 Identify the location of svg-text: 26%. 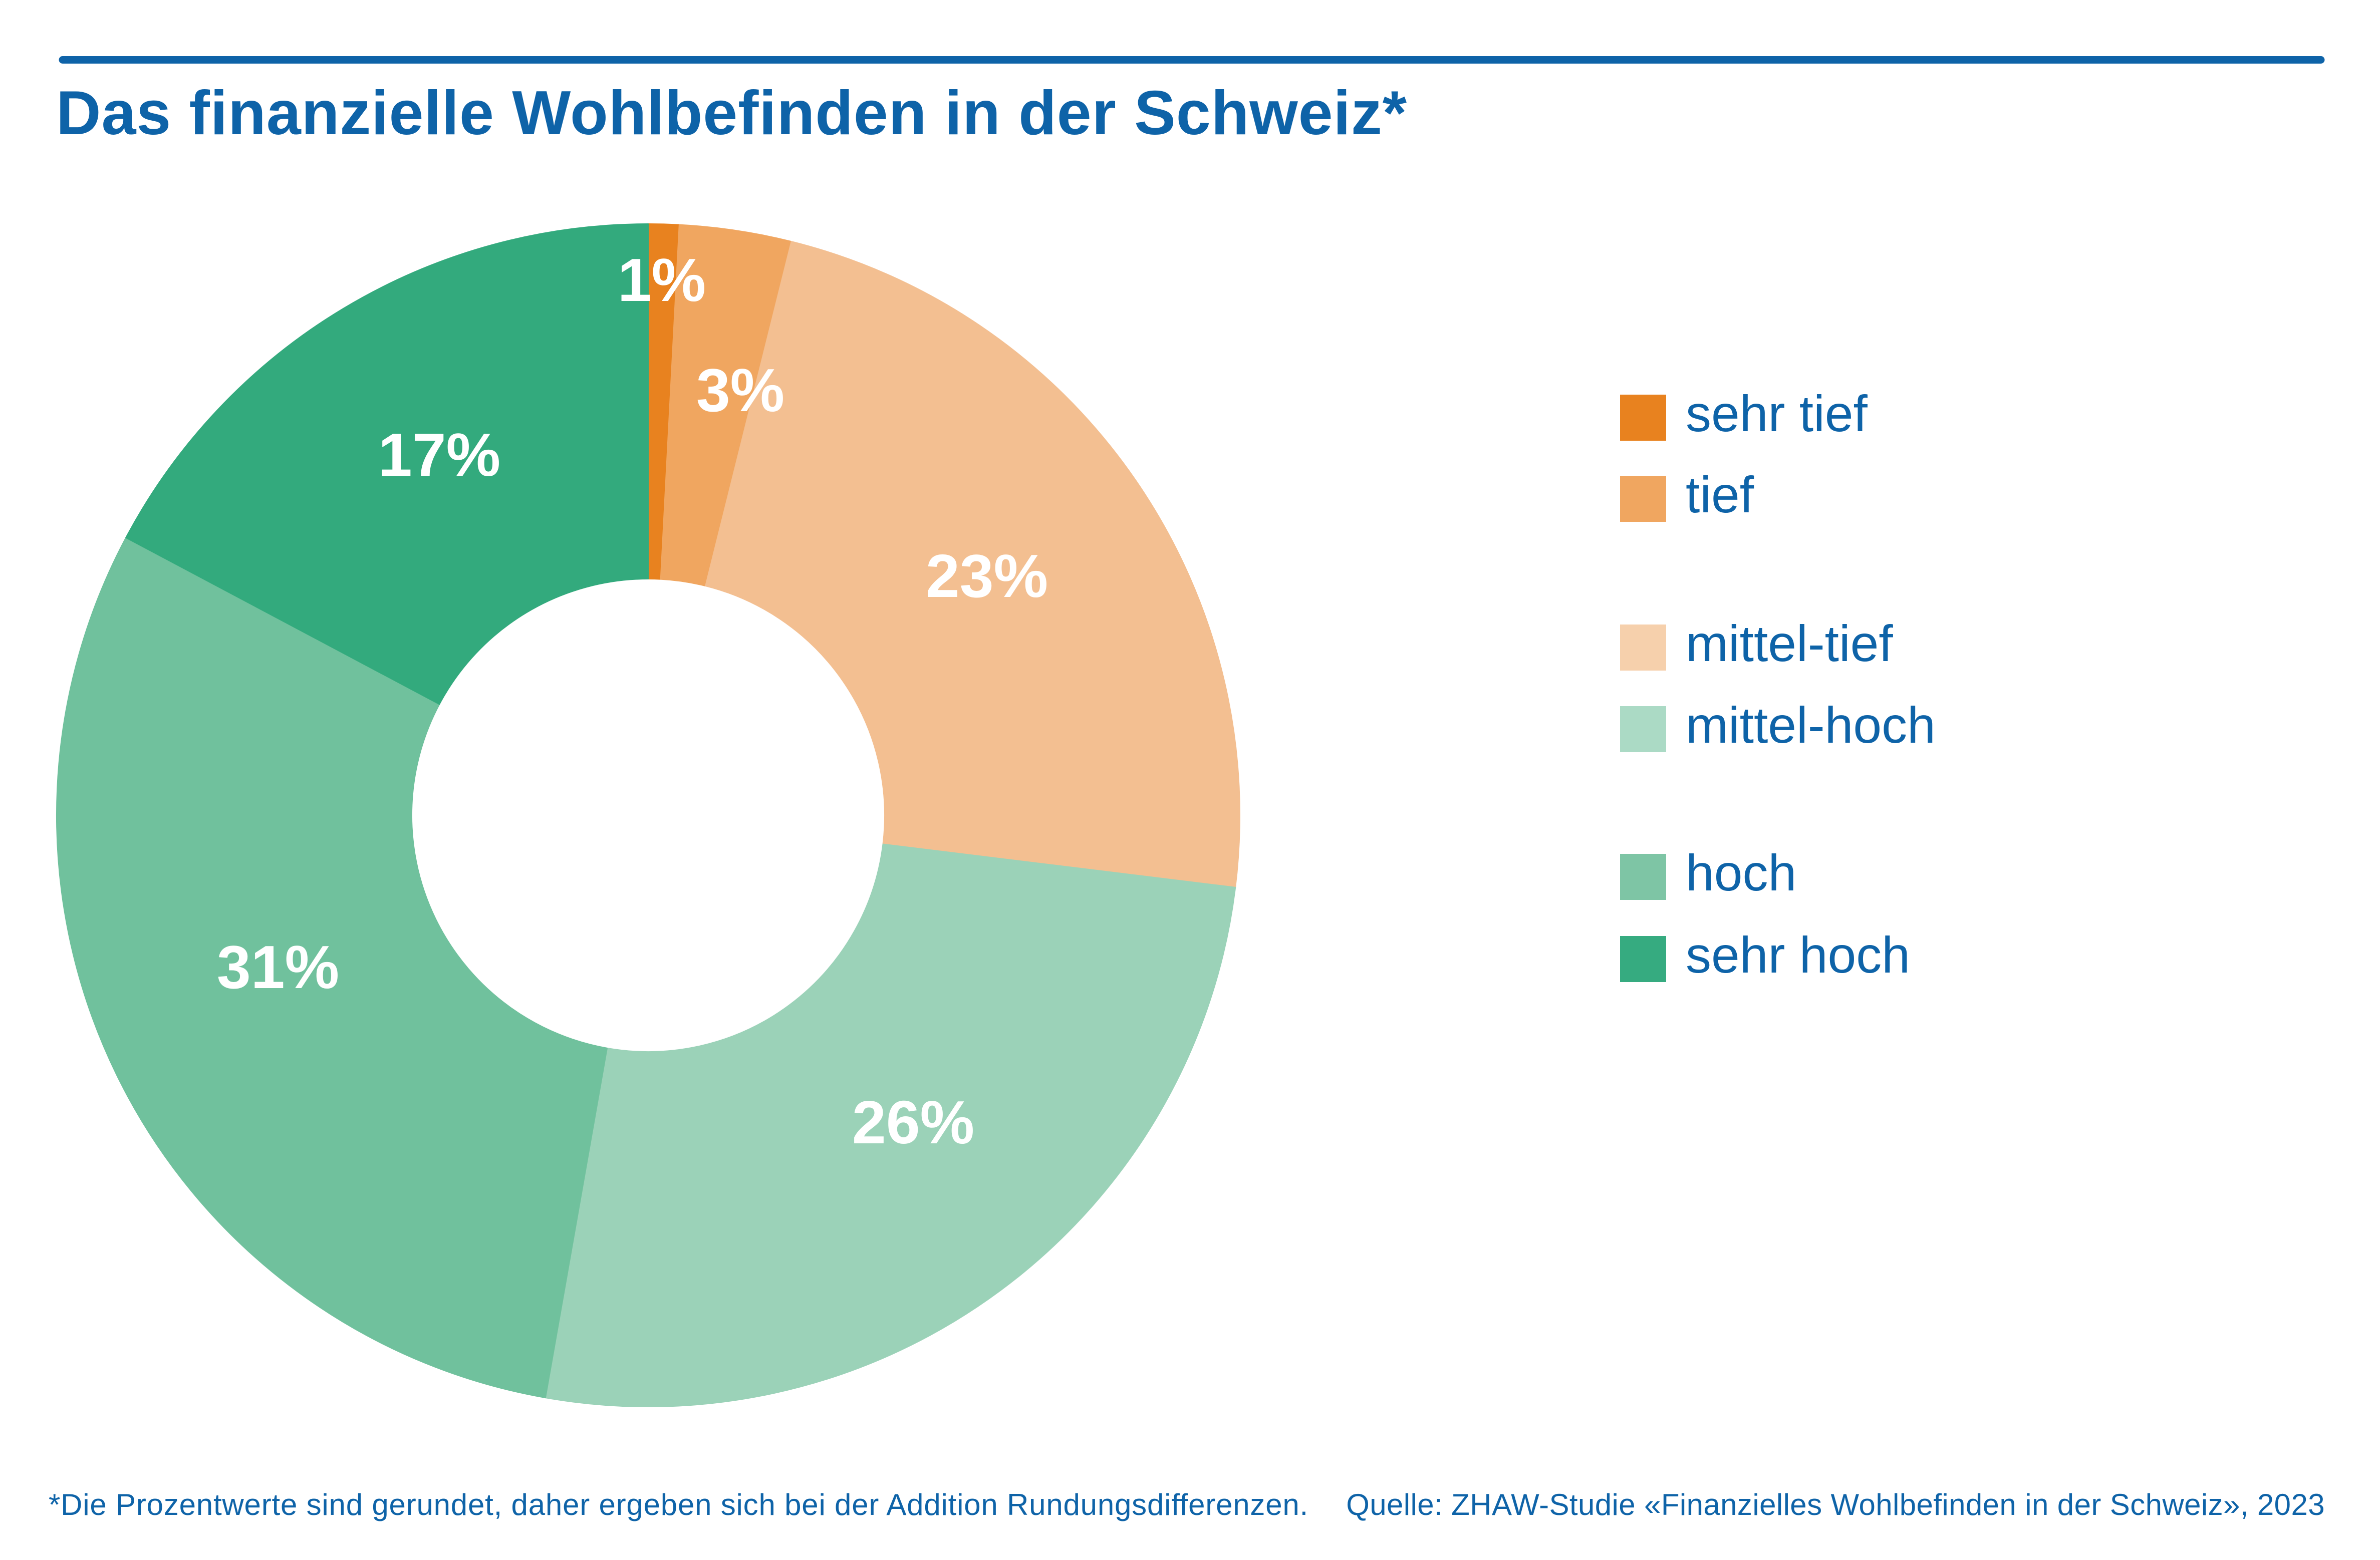
(913, 1122).